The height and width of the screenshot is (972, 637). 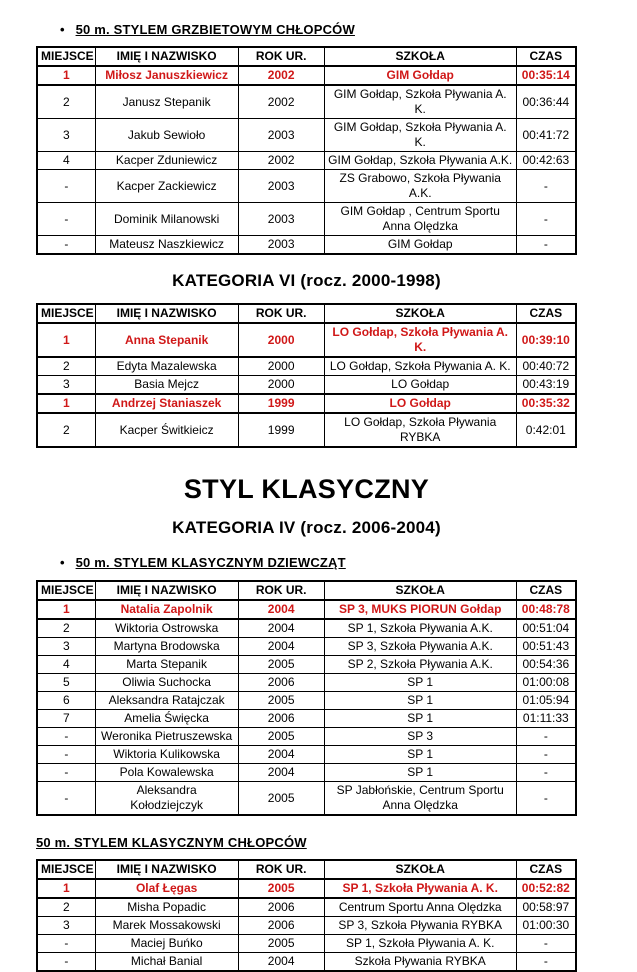 I want to click on cell-name: Olaf Łęgas, so click(x=166, y=888).